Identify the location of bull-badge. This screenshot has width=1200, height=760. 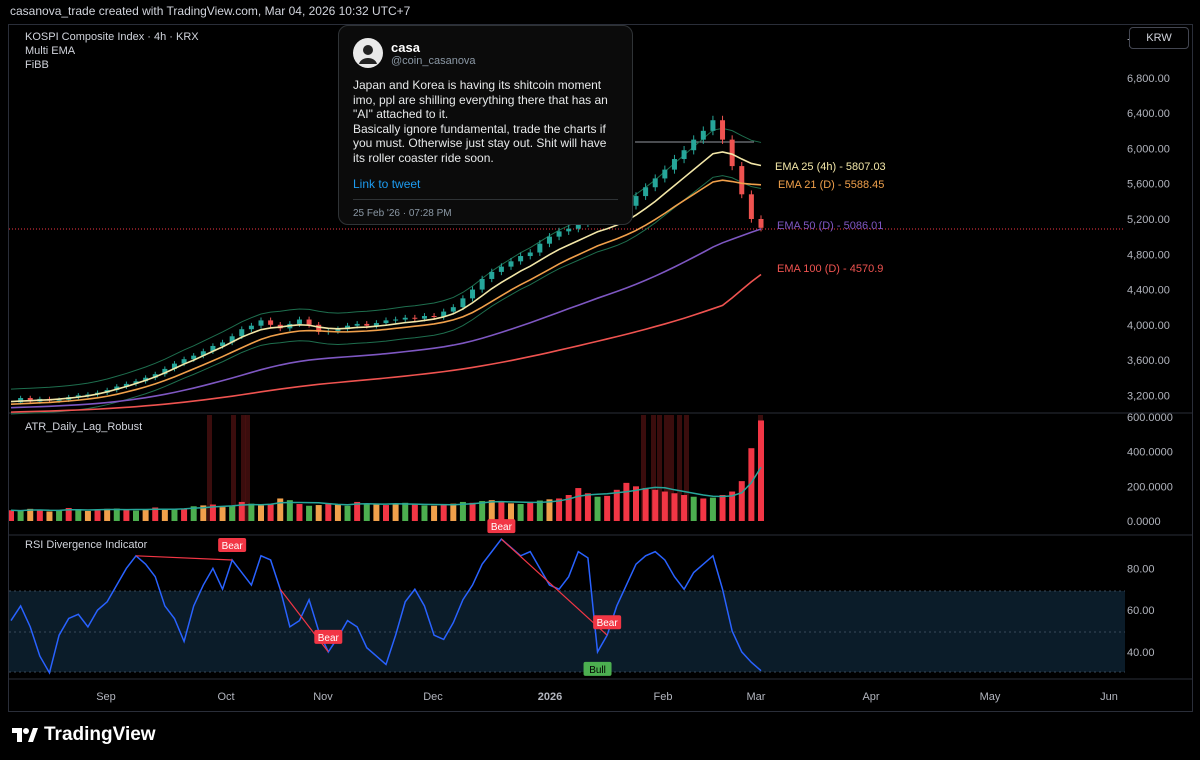
(597, 668).